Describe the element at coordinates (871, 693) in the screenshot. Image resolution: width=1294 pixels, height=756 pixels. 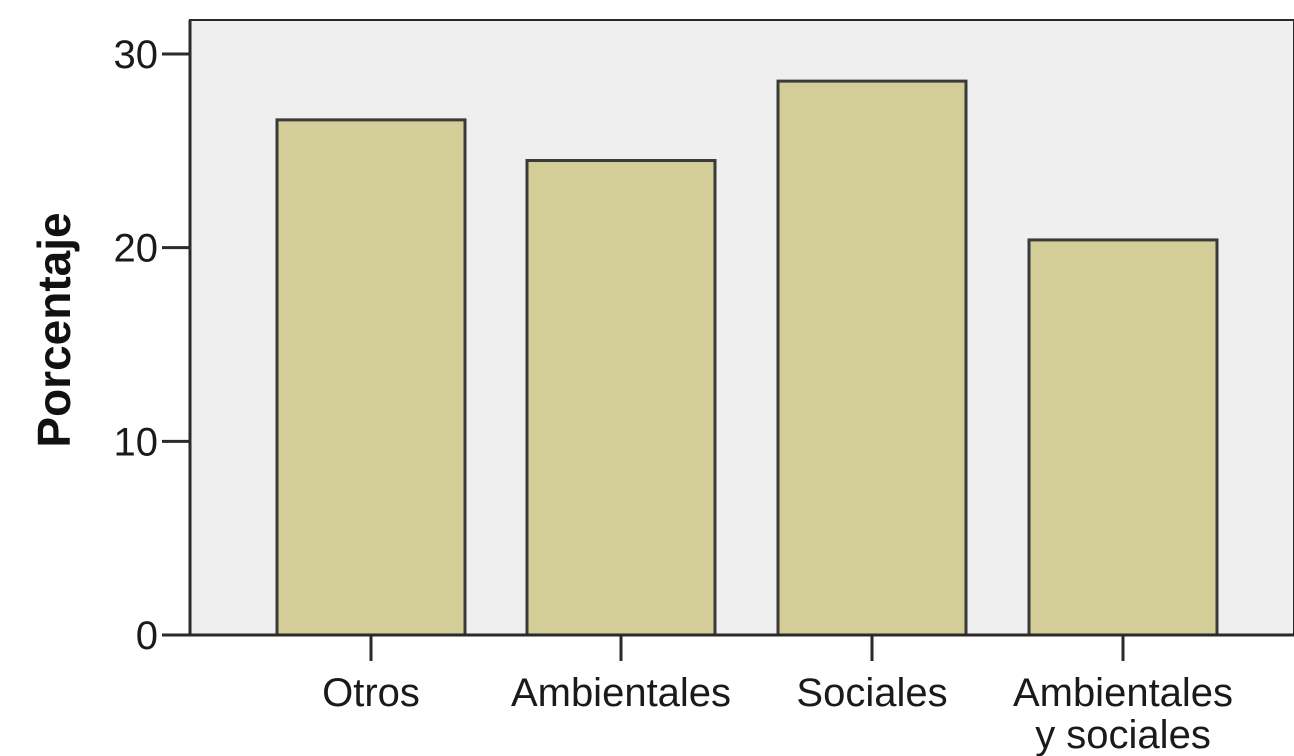
I see `x-tick-label: Sociales` at that location.